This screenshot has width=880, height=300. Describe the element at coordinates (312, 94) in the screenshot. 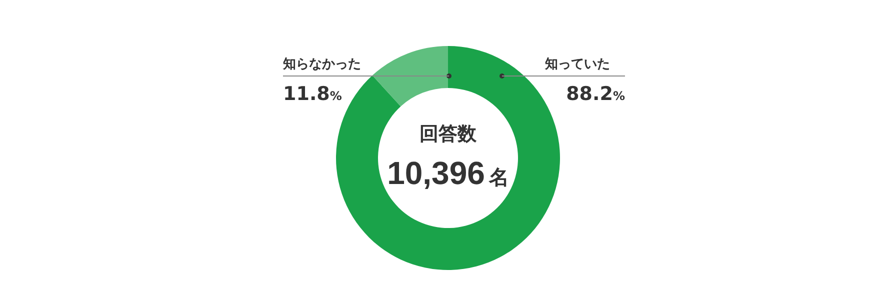

I see `data-label: 11.8%` at that location.